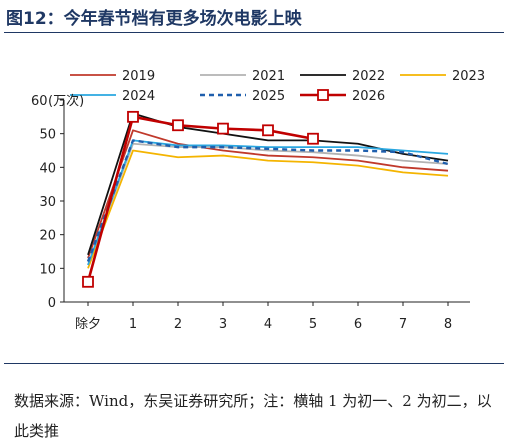 This screenshot has height=448, width=510. I want to click on legend-item-2024: 2024, so click(112, 96).